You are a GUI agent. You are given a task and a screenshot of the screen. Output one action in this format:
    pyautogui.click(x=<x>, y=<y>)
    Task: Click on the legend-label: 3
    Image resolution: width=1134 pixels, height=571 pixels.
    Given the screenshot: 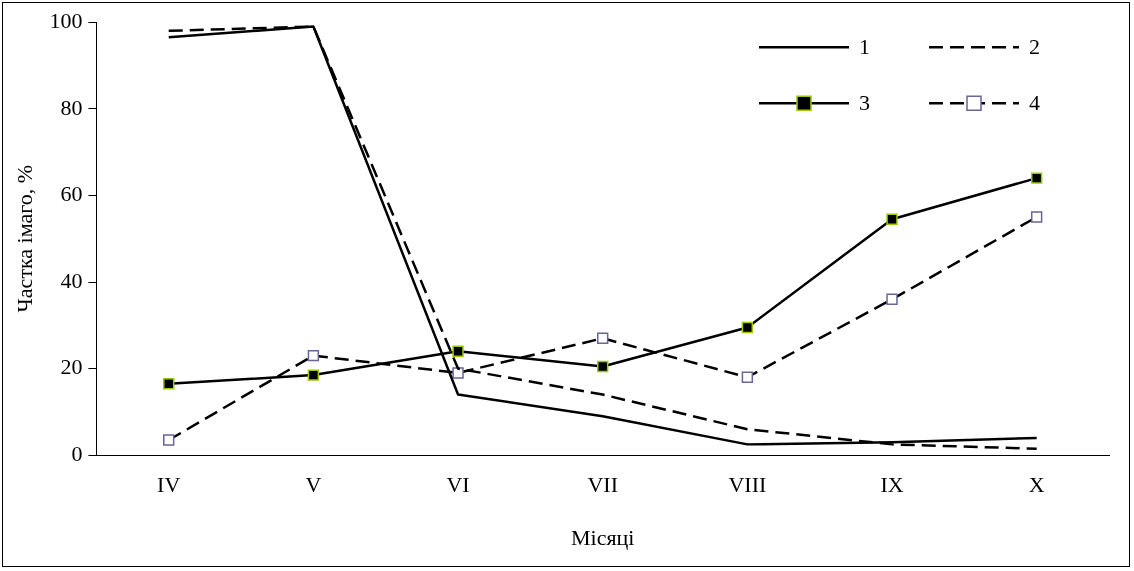 What is the action you would take?
    pyautogui.click(x=864, y=102)
    